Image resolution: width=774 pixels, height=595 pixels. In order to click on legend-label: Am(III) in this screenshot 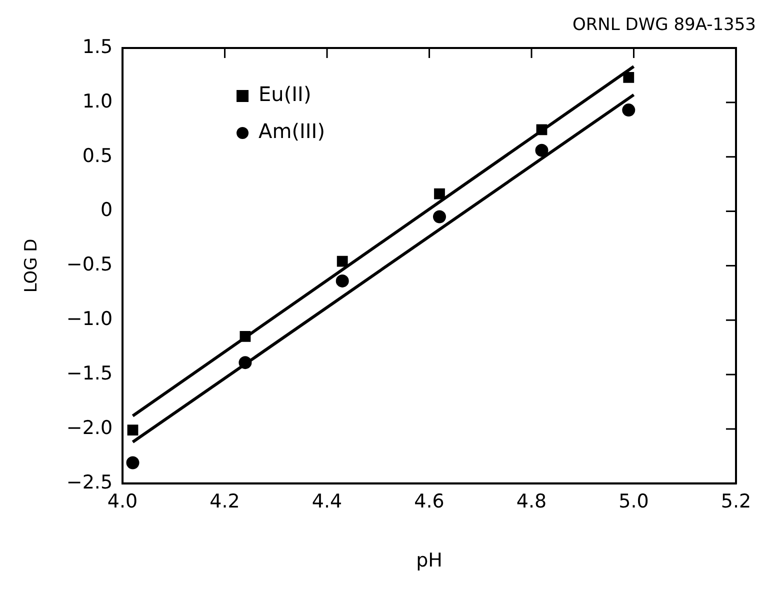, I will do `click(292, 131)`.